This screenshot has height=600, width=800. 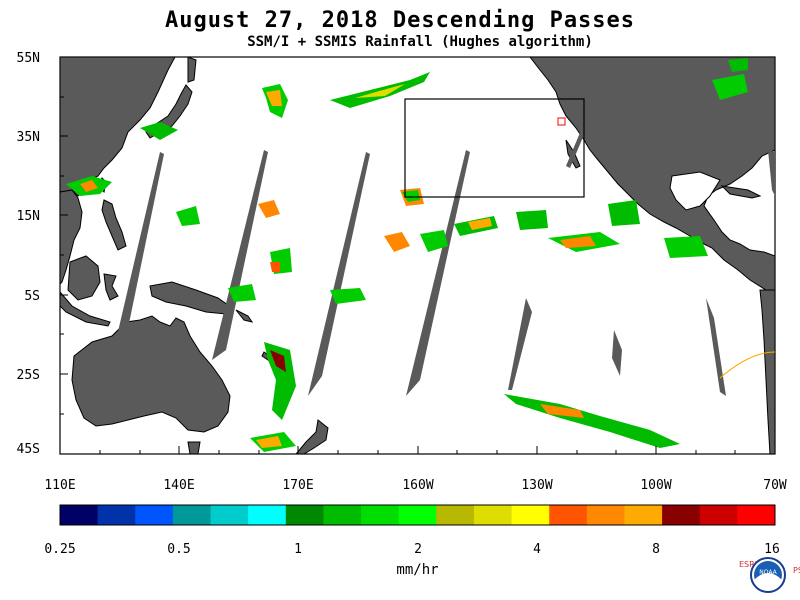 What do you see at coordinates (28, 375) in the screenshot?
I see `lat-label-25s: 25S` at bounding box center [28, 375].